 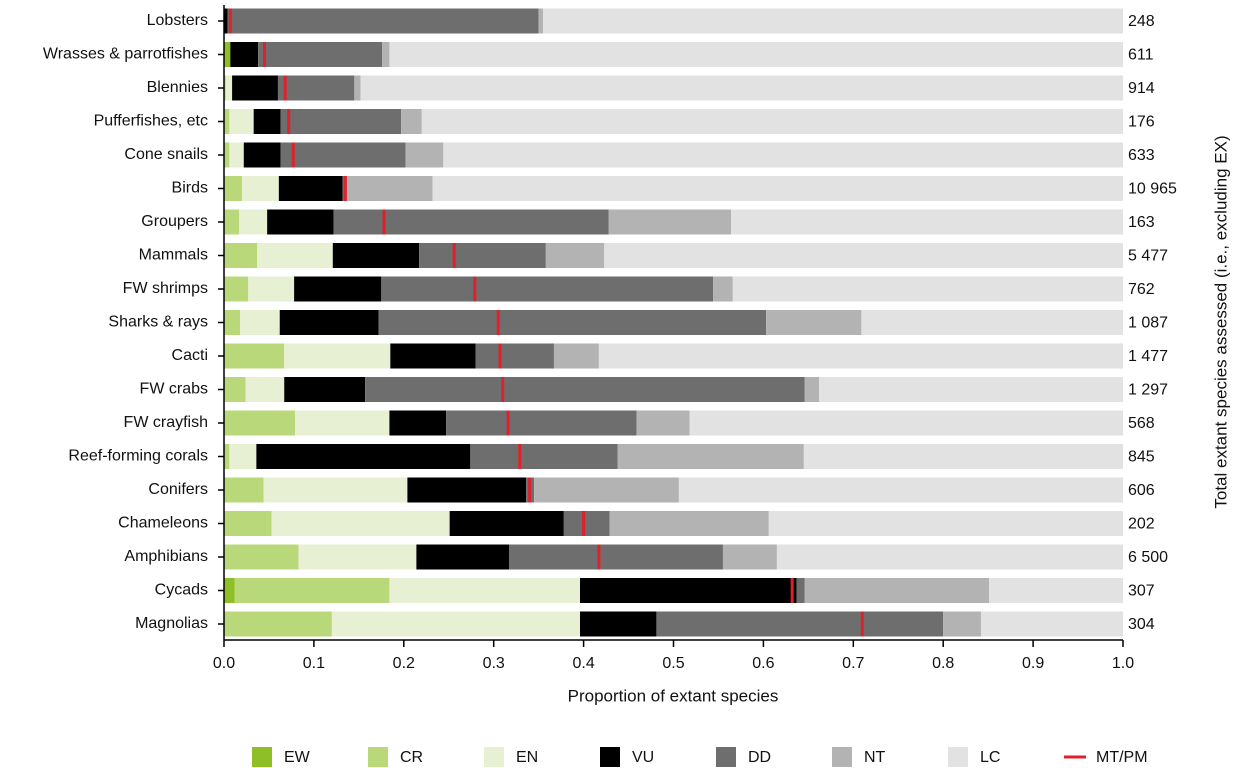 What do you see at coordinates (875, 757) in the screenshot?
I see `legend-label: NT` at bounding box center [875, 757].